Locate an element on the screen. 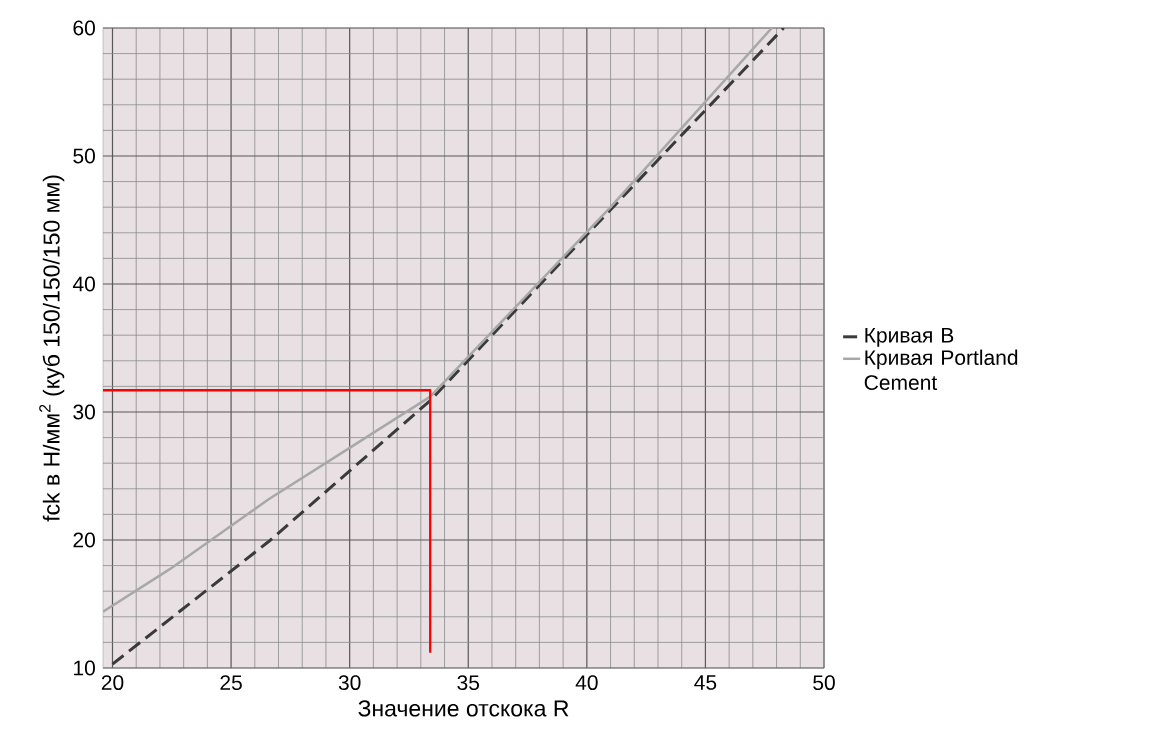  y-axis-title: fck в Н/мм$^{2}$ (куб 150/150/150 мм) is located at coordinates (52, 348).